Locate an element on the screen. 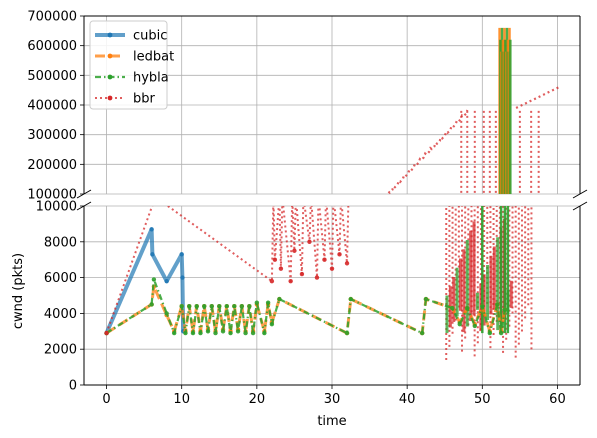 Image resolution: width=597 pixels, height=438 pixels. x-tick-label: 50 is located at coordinates (482, 399).